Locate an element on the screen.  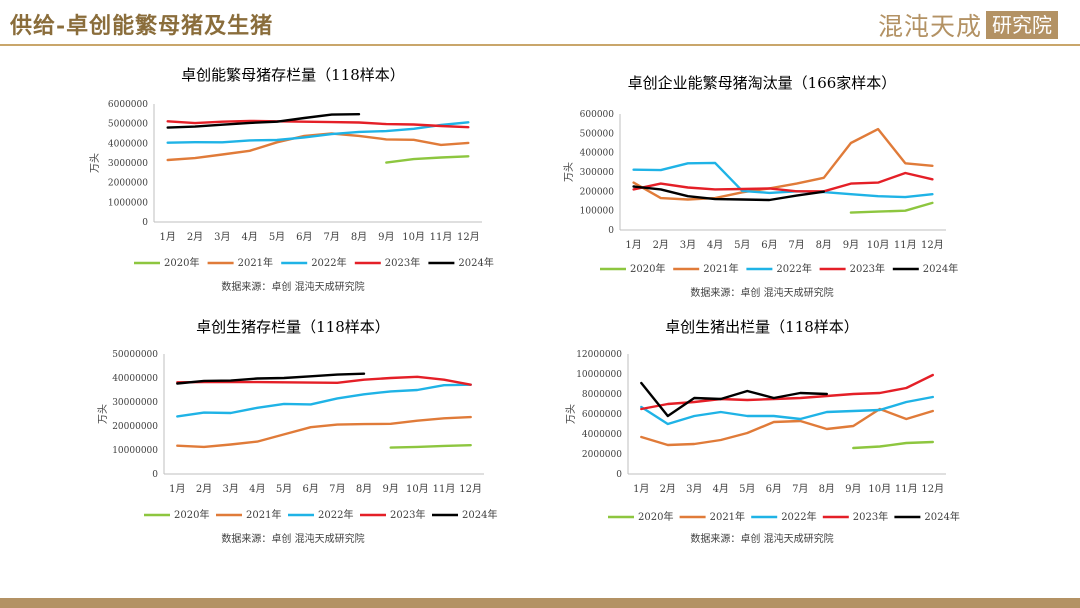
y-tick-label: 5000000 is located at coordinates (128, 125).